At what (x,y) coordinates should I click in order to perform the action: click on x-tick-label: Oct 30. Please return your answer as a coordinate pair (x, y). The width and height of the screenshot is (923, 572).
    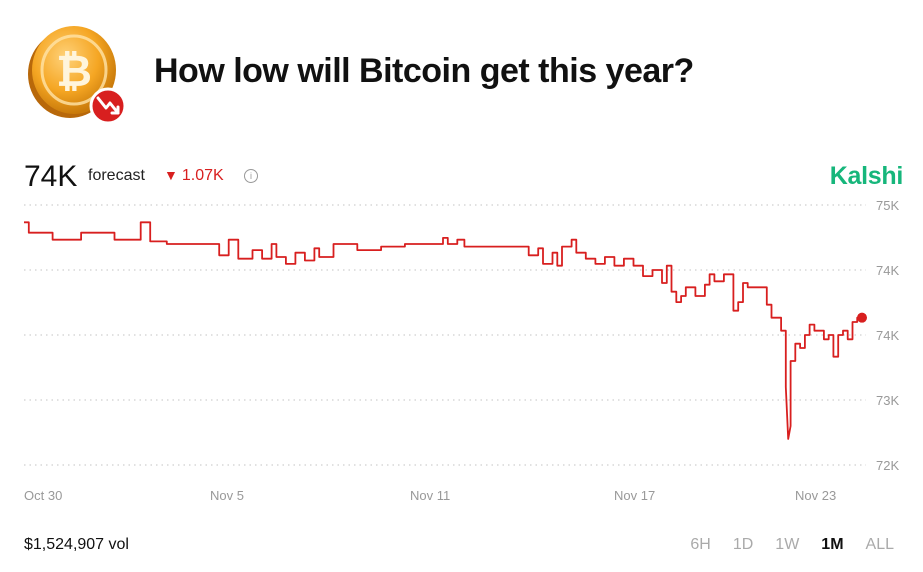
    Looking at the image, I should click on (43, 495).